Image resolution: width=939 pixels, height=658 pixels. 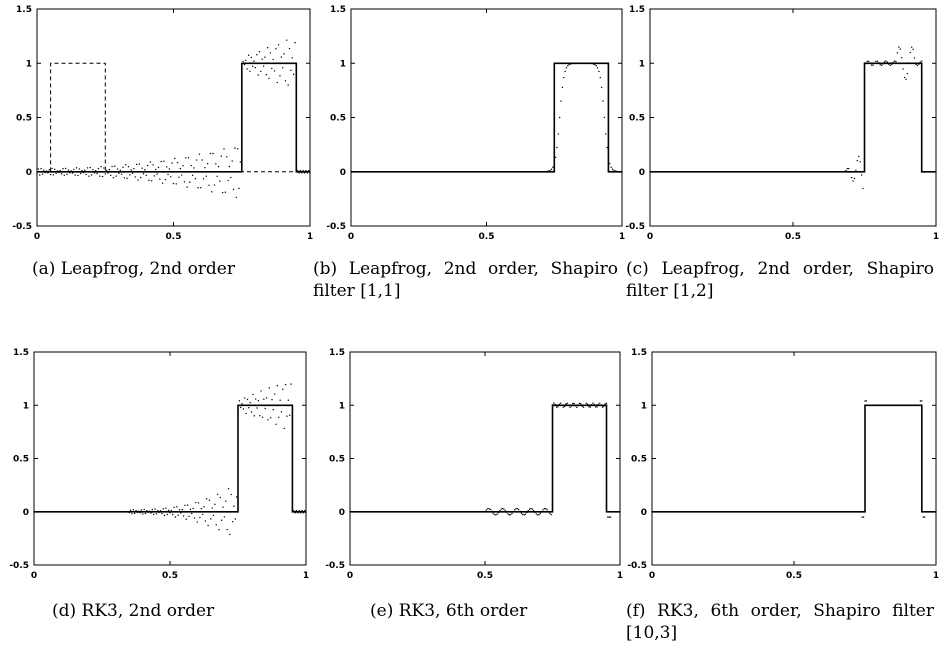 What do you see at coordinates (21, 460) in the screenshot?
I see `y-tick-label: 0.5` at bounding box center [21, 460].